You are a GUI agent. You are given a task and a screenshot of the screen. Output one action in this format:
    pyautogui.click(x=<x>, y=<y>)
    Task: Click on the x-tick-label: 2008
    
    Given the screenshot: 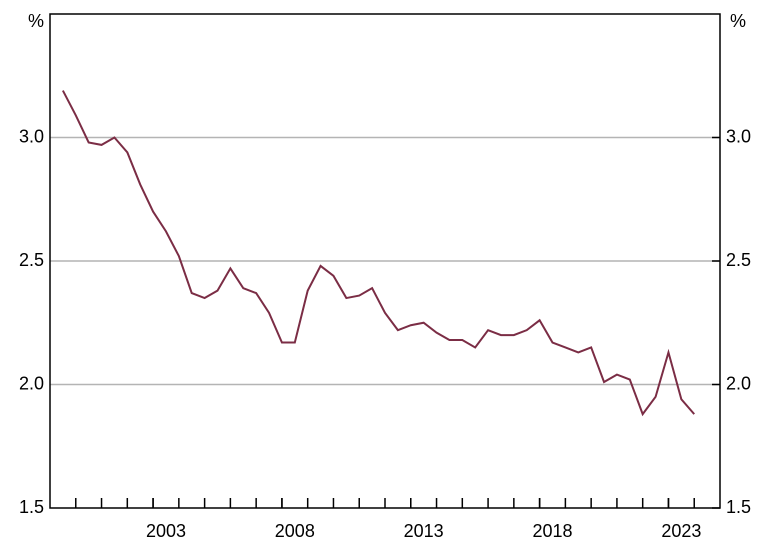 What is the action you would take?
    pyautogui.click(x=295, y=531)
    